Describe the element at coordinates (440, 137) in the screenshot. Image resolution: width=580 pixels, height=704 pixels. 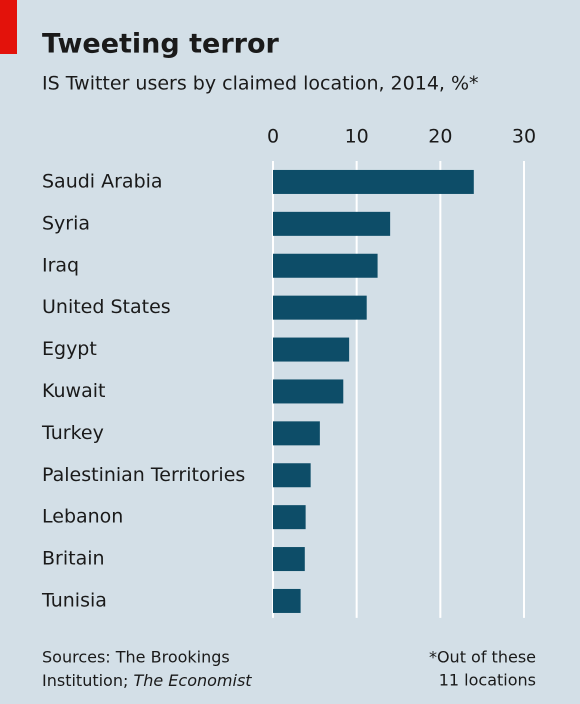
I see `x-tick-label: 20` at that location.